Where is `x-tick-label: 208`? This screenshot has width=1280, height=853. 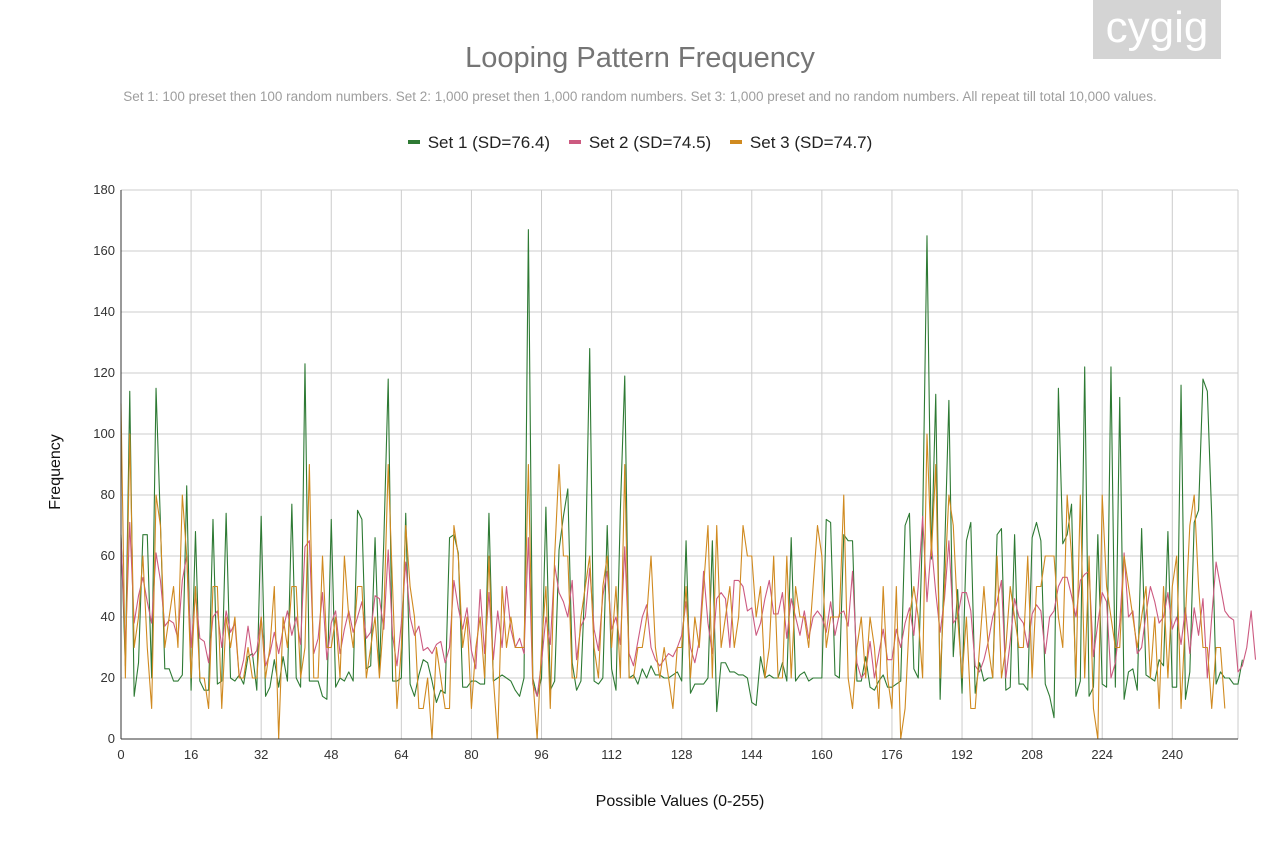
x-tick-label: 208 is located at coordinates (1032, 754).